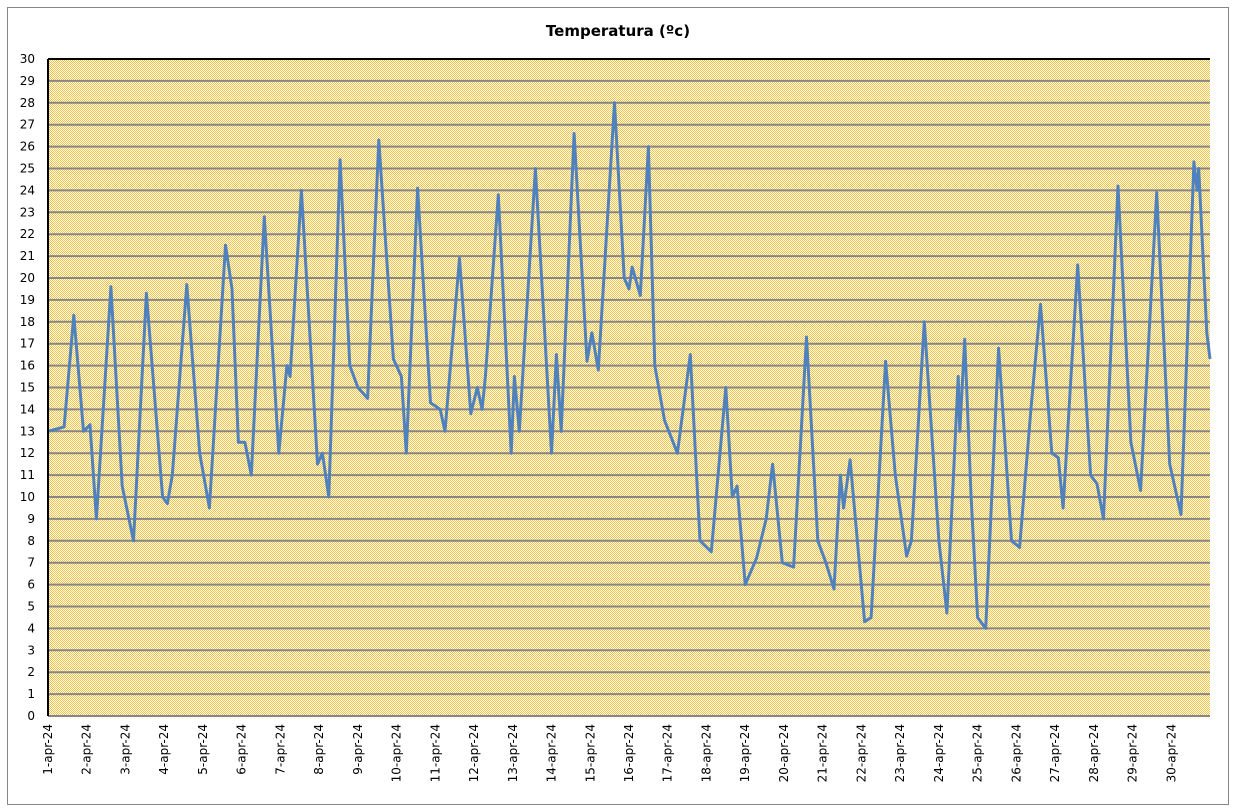  Describe the element at coordinates (31, 563) in the screenshot. I see `y-tick-label: 7` at that location.